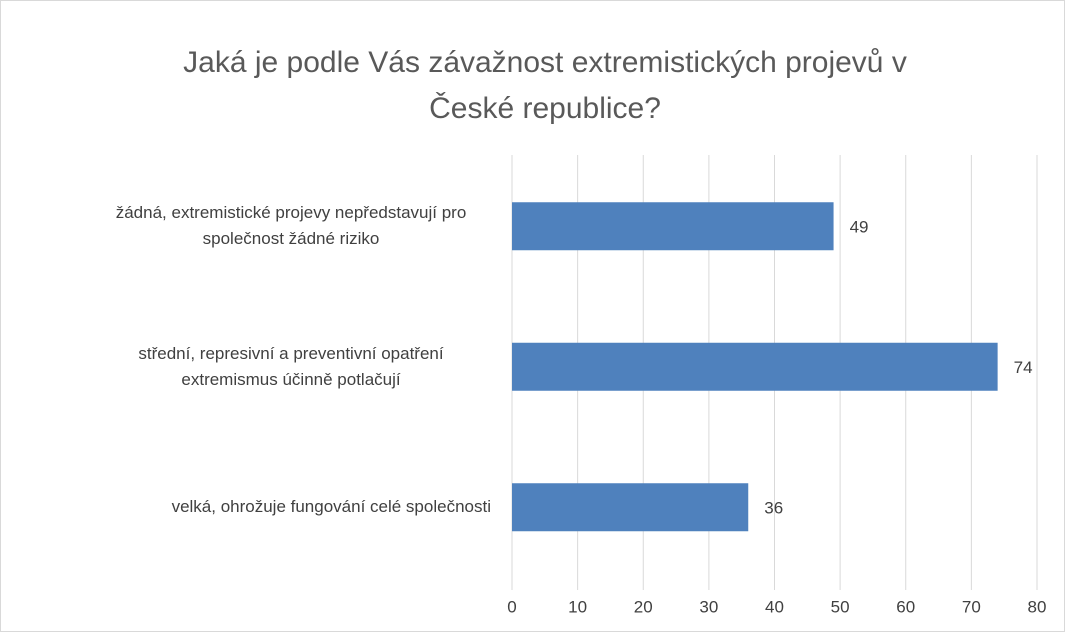 This screenshot has height=632, width=1065. I want to click on data-label: 49, so click(859, 227).